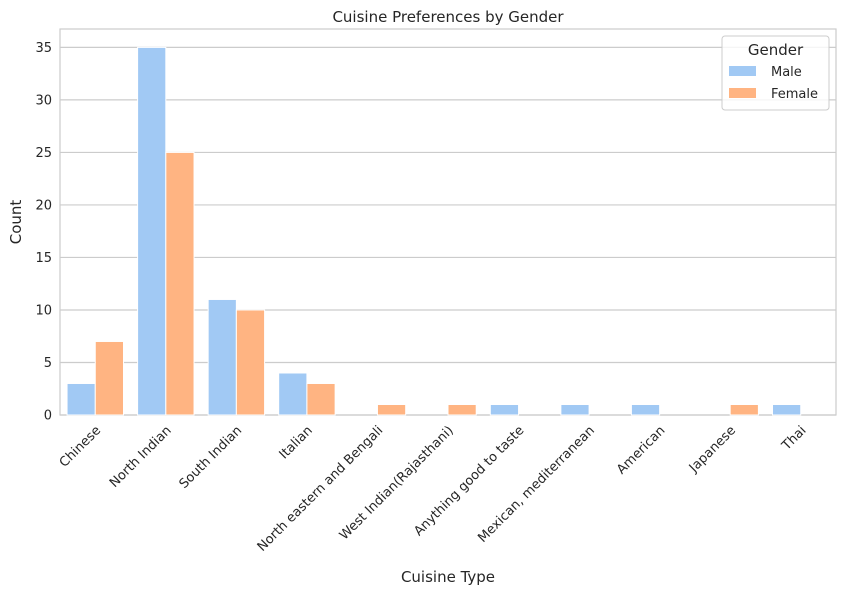 This screenshot has width=845, height=594. I want to click on y-tick-label: 30, so click(43, 100).